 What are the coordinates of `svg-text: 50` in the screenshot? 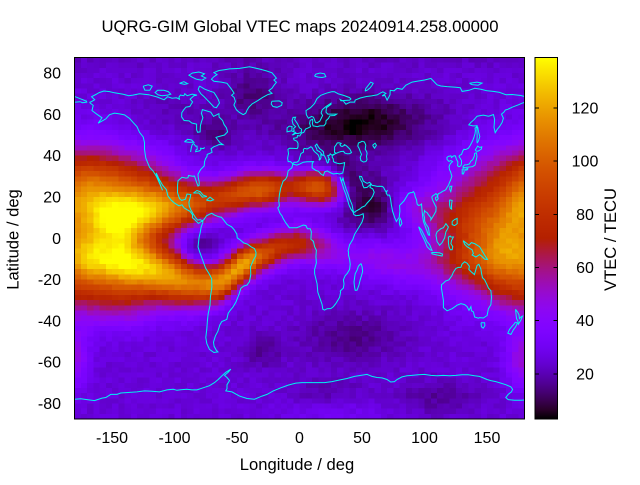 It's located at (362, 438).